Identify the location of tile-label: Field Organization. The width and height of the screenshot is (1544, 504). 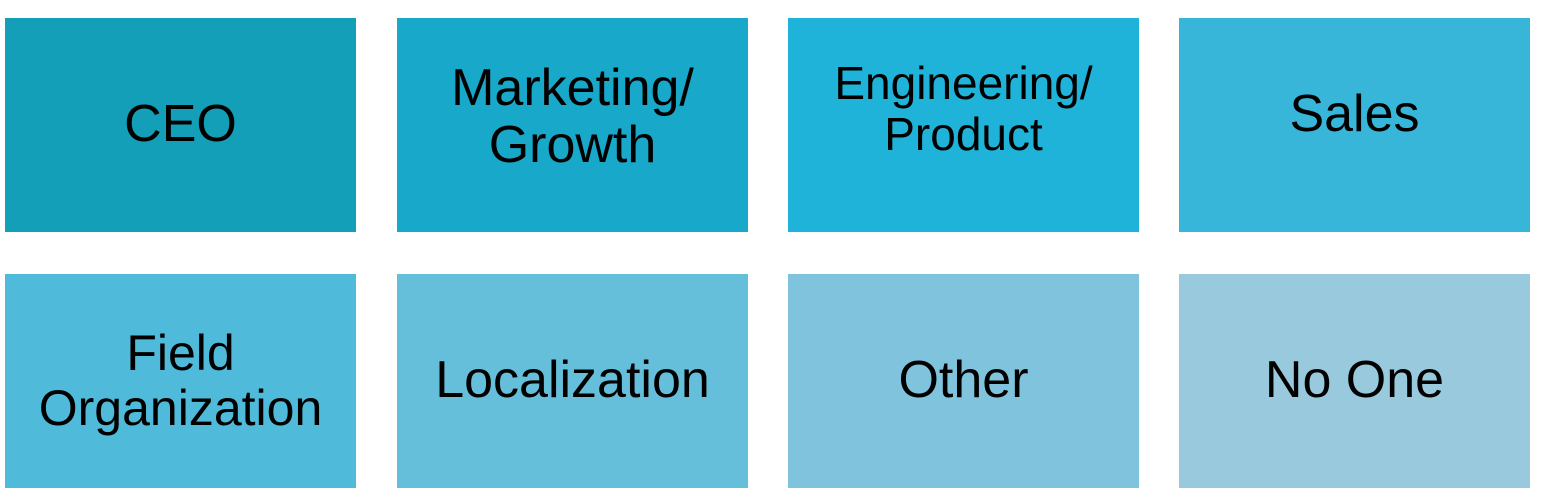
(180, 380).